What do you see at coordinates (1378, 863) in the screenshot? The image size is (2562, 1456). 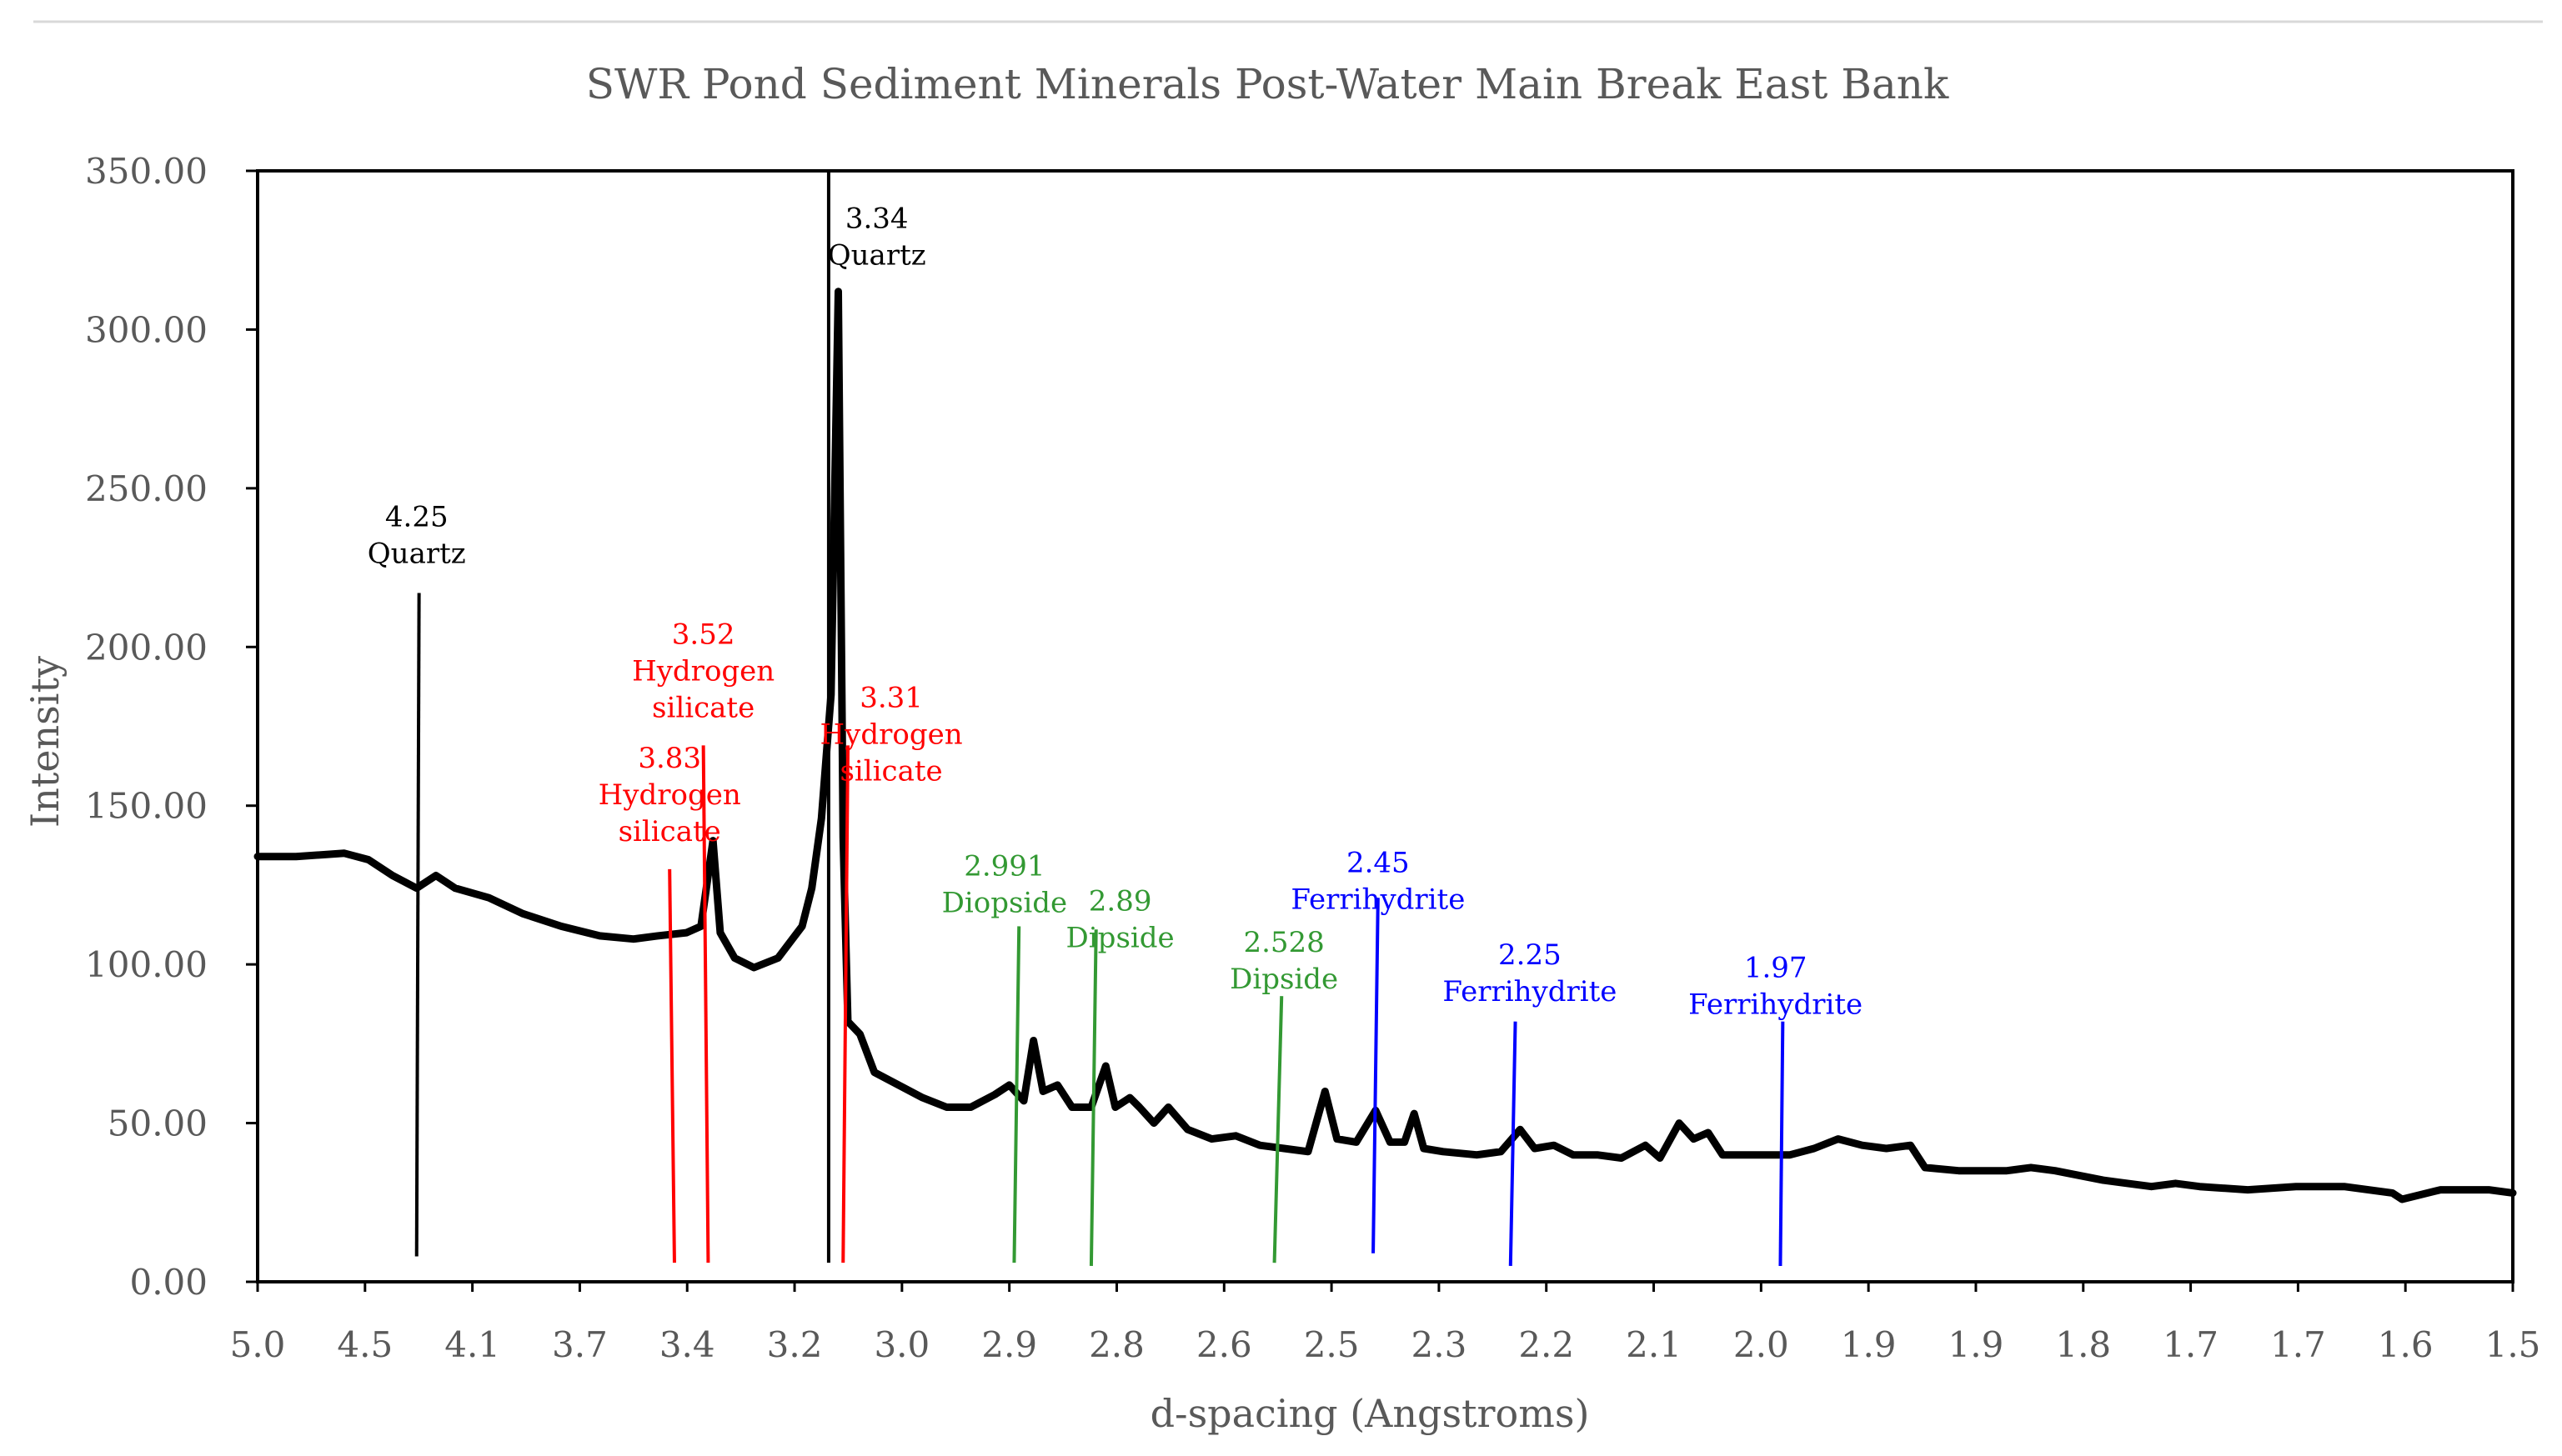 I see `annotation-d-value: 2.45` at bounding box center [1378, 863].